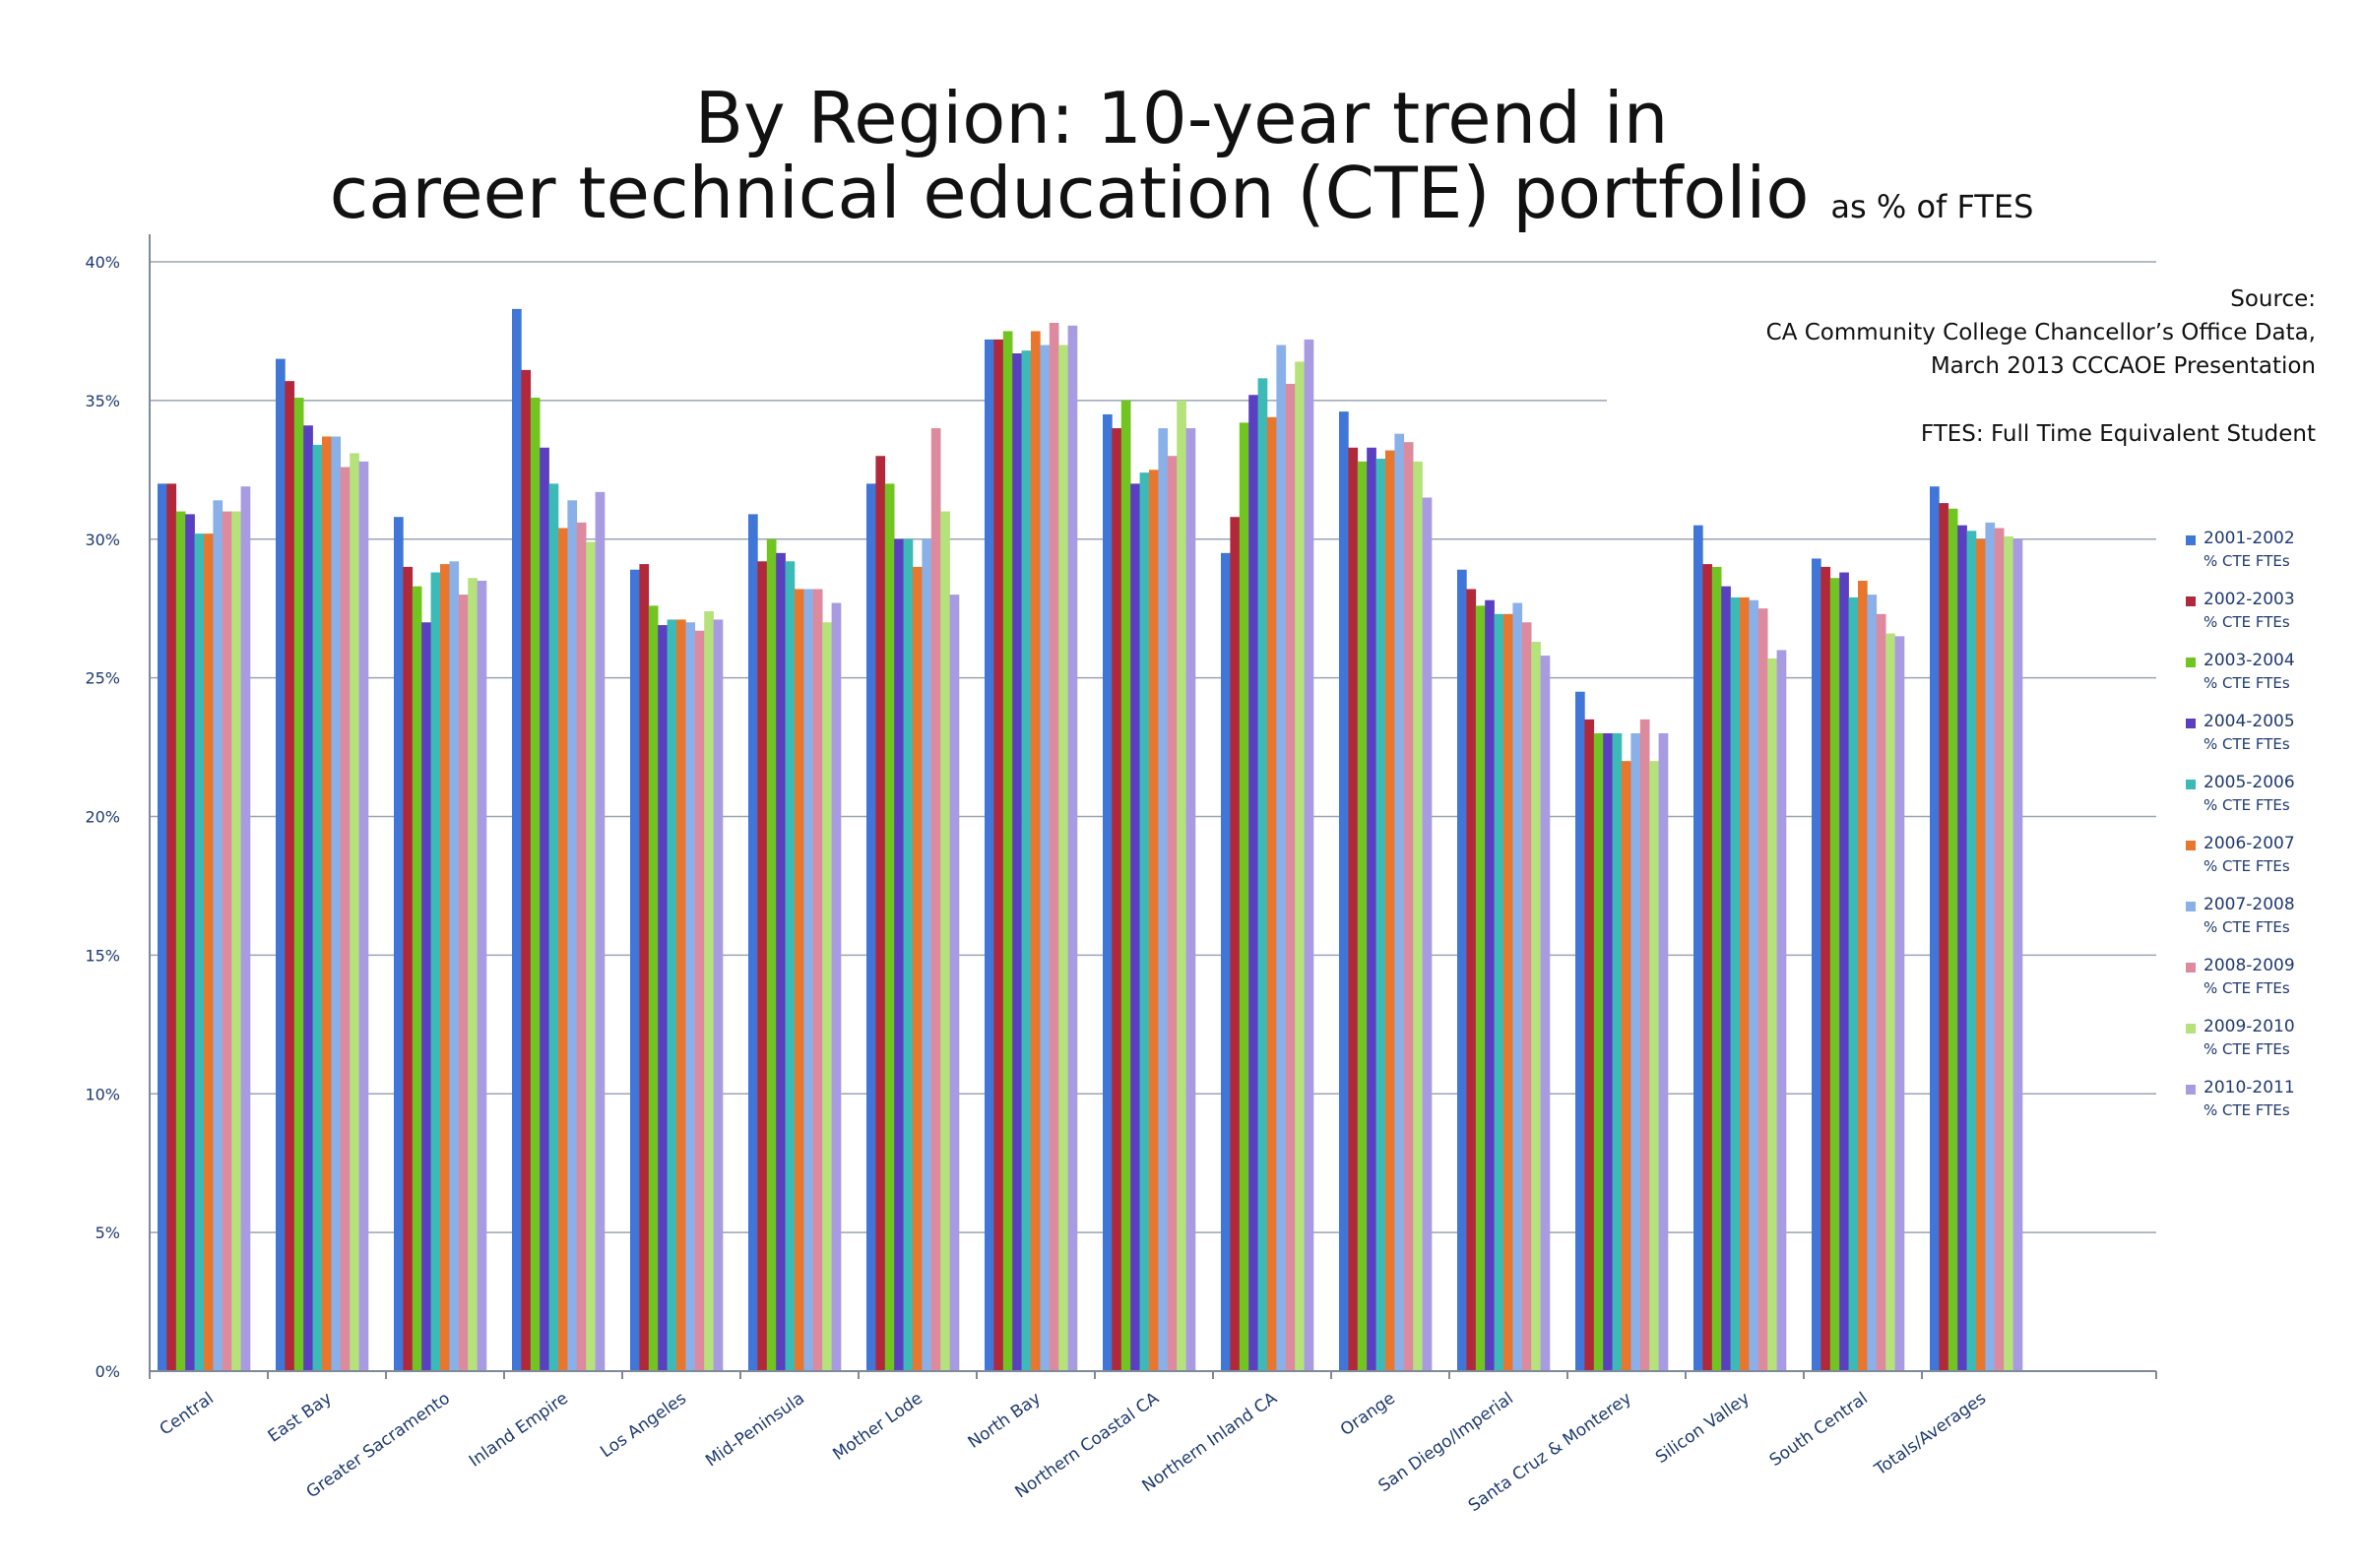 This screenshot has width=2363, height=1568. I want to click on legend-item: 2008-2009 % CTE FTEs, so click(2260, 985).